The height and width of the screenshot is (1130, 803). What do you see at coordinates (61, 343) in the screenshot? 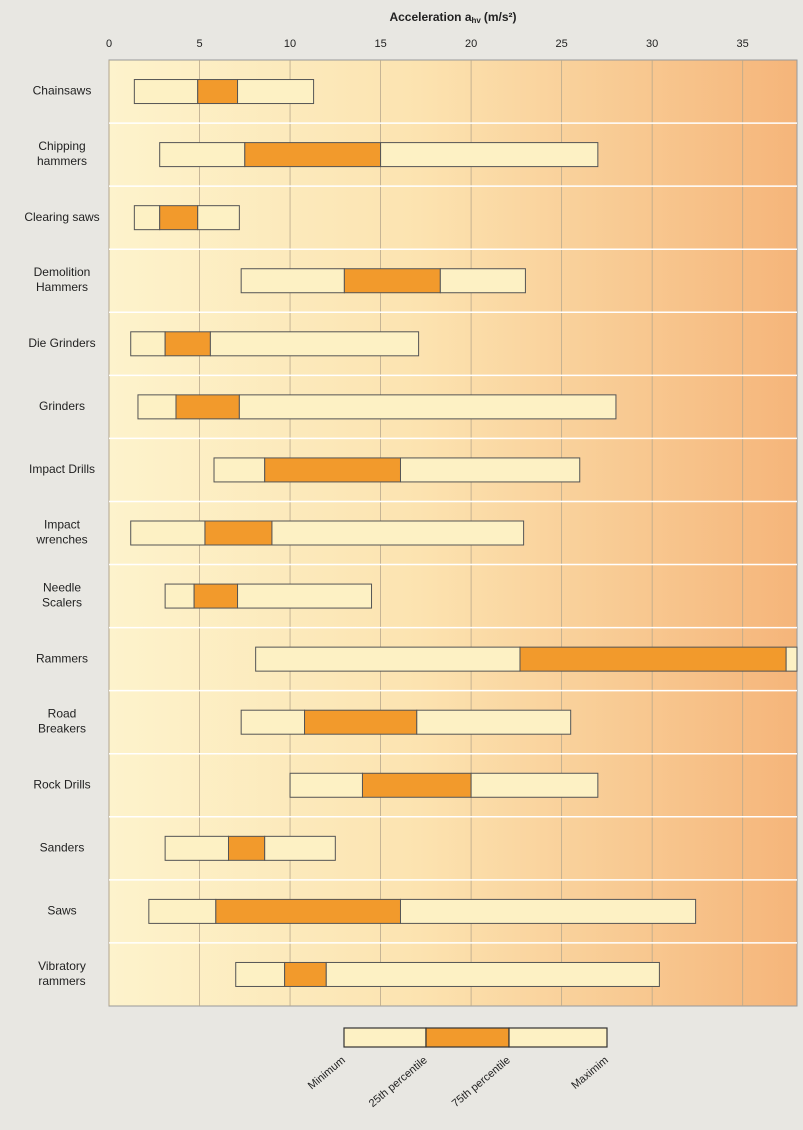
I see `category-label: Die Grinders` at bounding box center [61, 343].